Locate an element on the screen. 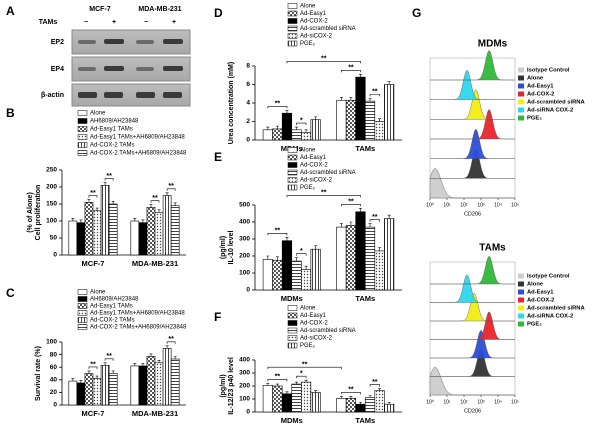  y-tick-label: 80 is located at coordinates (54, 354).